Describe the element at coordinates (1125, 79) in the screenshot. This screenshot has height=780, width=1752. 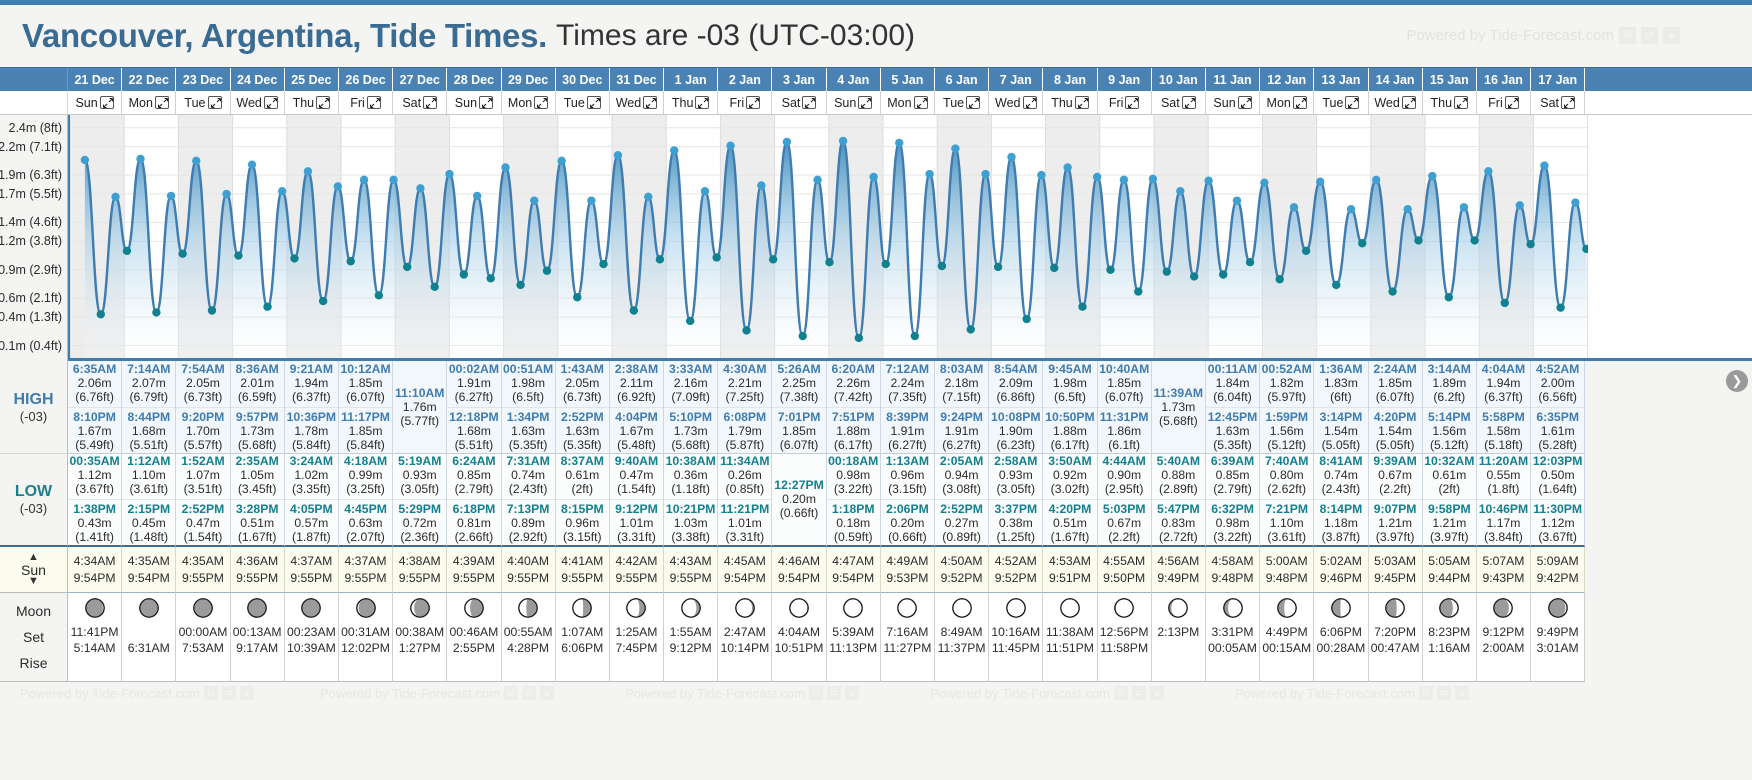
I see `date-header-cell: 9 Jan` at that location.